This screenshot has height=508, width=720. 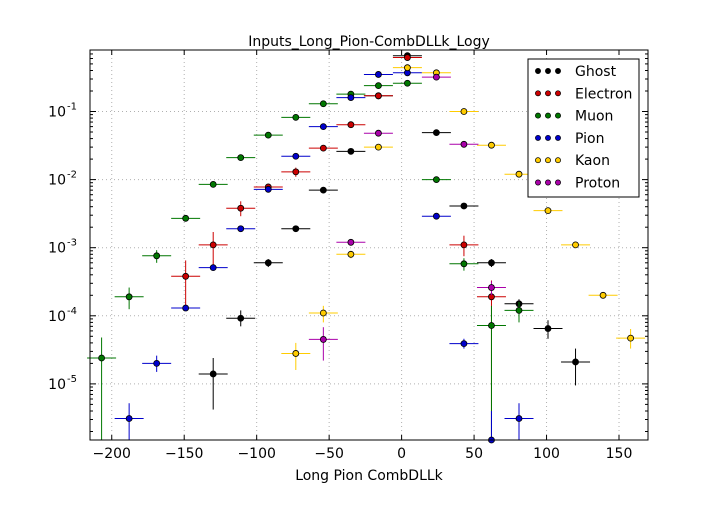 What do you see at coordinates (369, 476) in the screenshot?
I see `x-axis-label: Long Pion CombDLLk` at bounding box center [369, 476].